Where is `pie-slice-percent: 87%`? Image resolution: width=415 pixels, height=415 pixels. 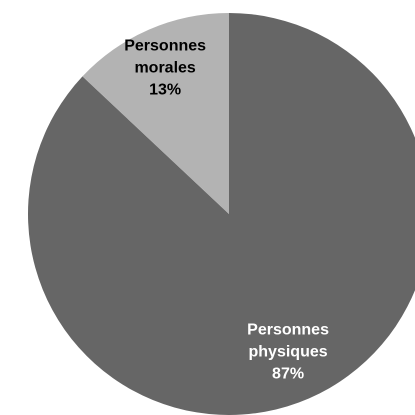
pie-slice-percent: 87% is located at coordinates (288, 374).